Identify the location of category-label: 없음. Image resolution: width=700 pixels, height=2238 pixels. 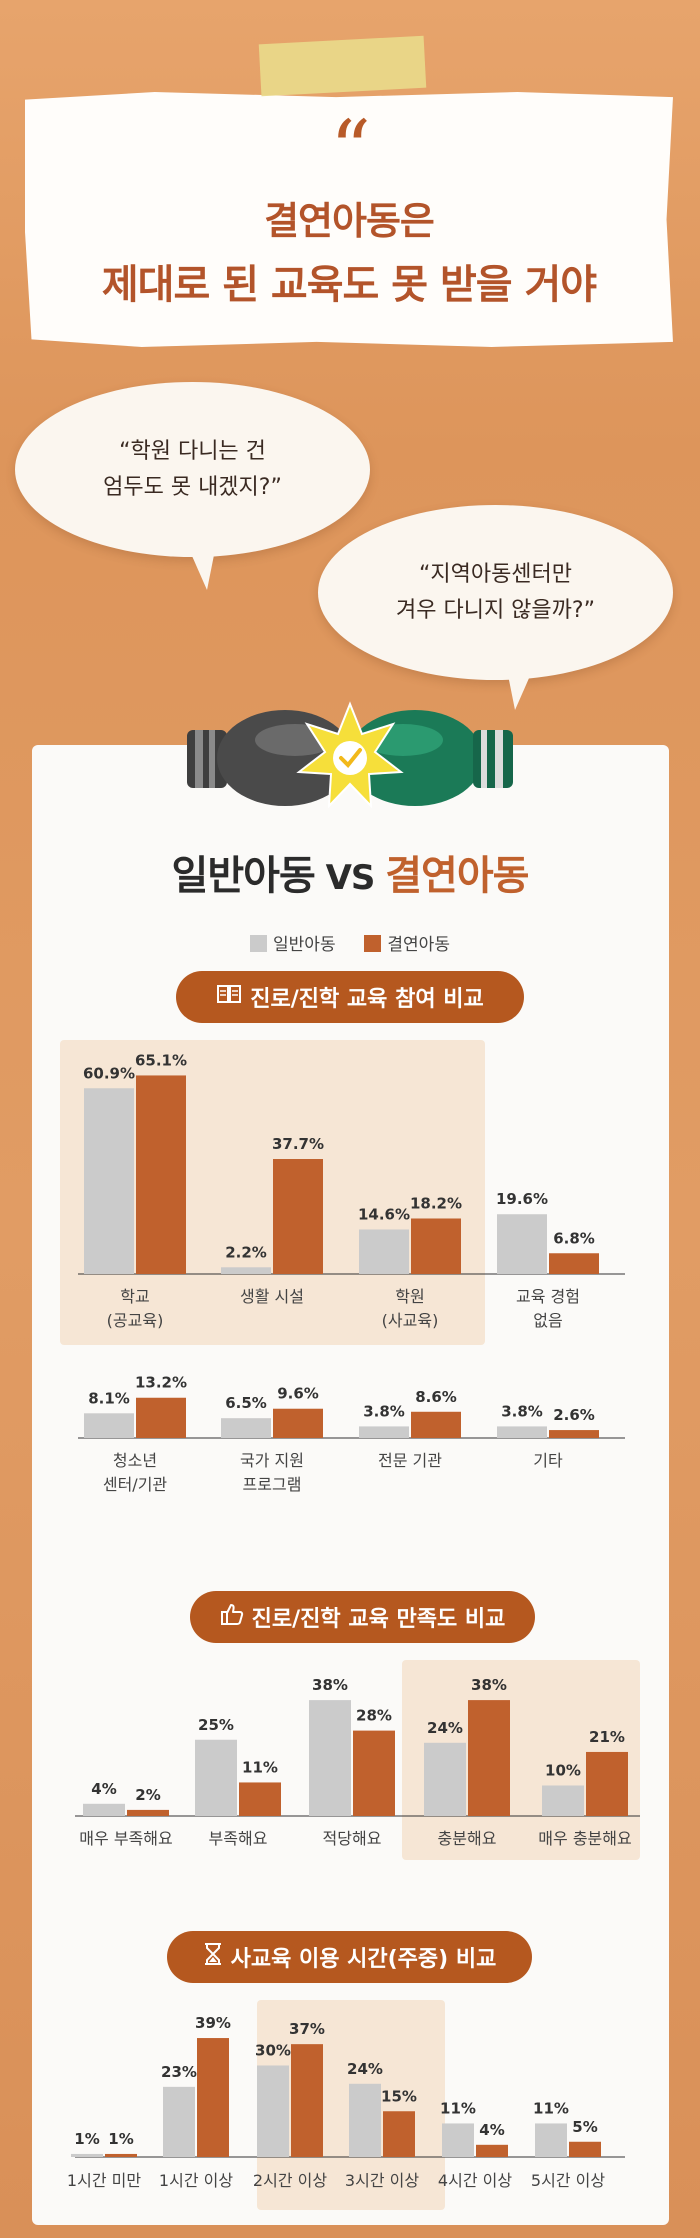
(547, 1320).